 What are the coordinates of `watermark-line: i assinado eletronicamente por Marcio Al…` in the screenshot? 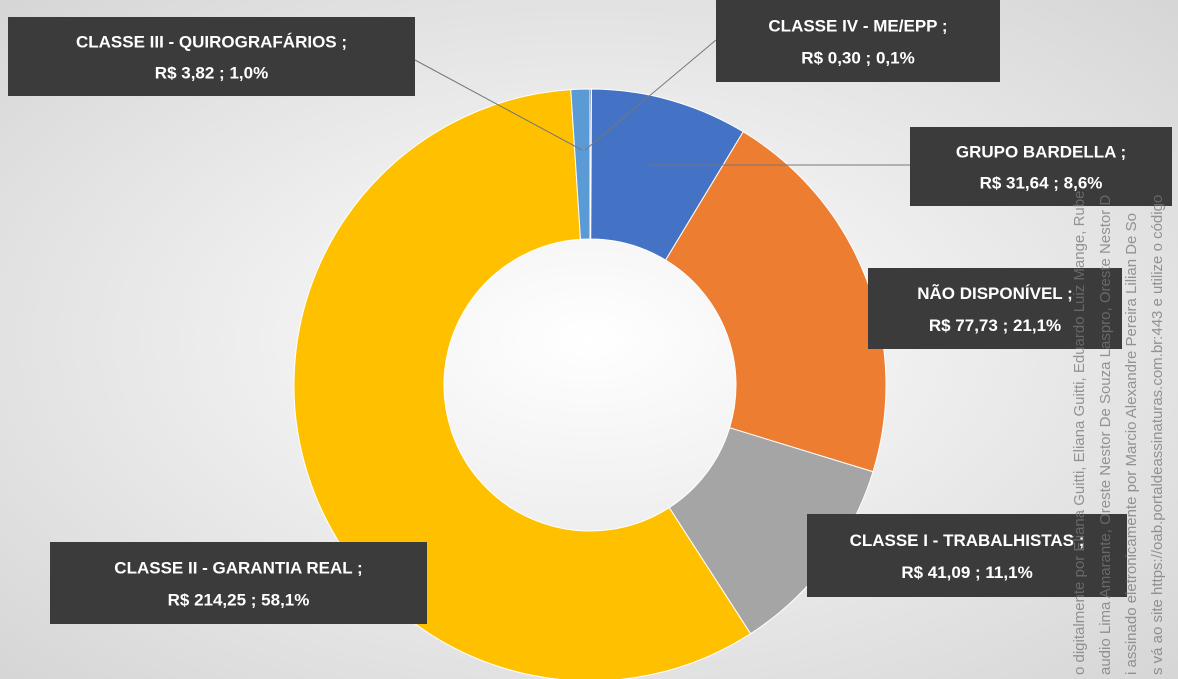 It's located at (1131, 444).